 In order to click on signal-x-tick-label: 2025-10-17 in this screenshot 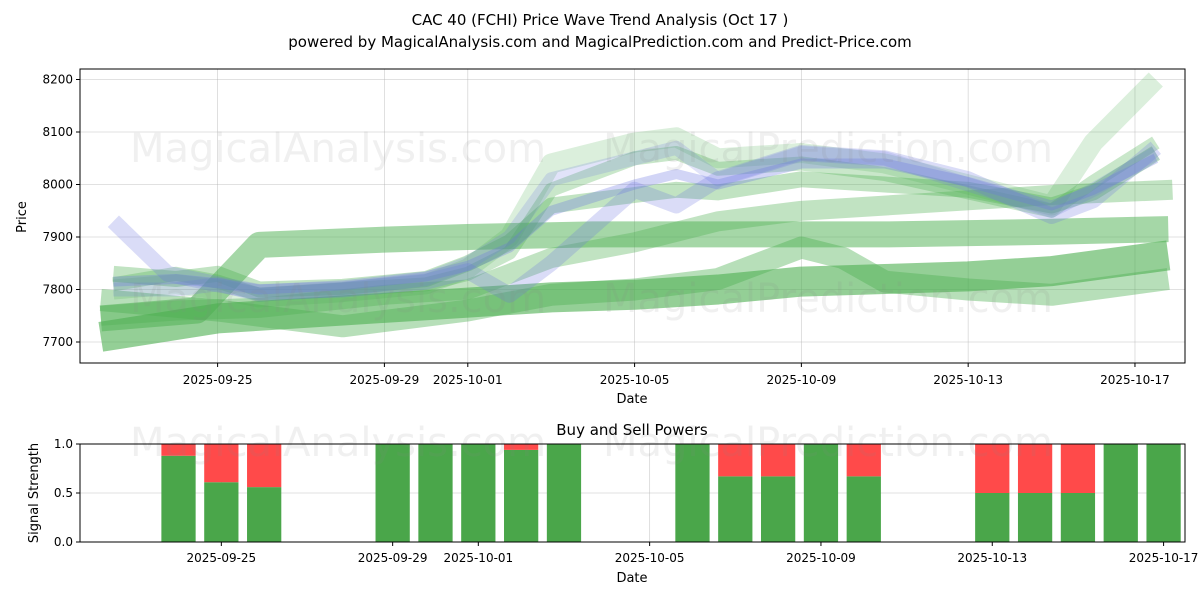, I will do `click(1164, 558)`.